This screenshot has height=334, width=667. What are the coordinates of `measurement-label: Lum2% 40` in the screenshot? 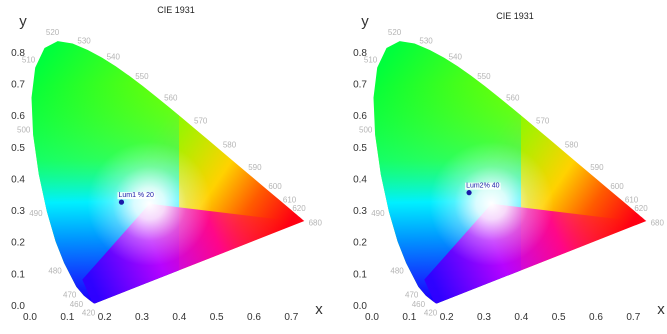 It's located at (483, 186).